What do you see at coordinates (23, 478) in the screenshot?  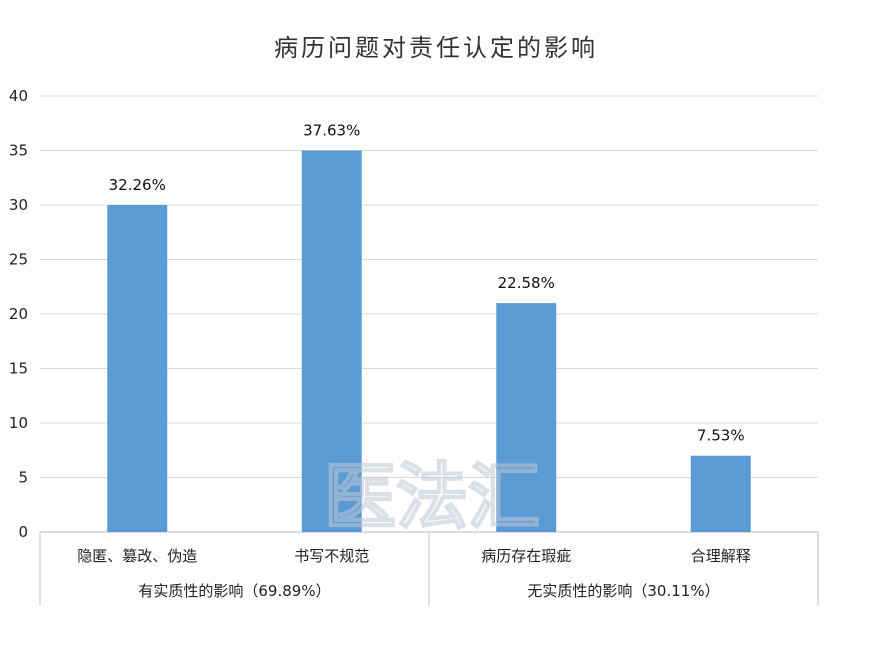 I see `y-tick-label: 5` at bounding box center [23, 478].